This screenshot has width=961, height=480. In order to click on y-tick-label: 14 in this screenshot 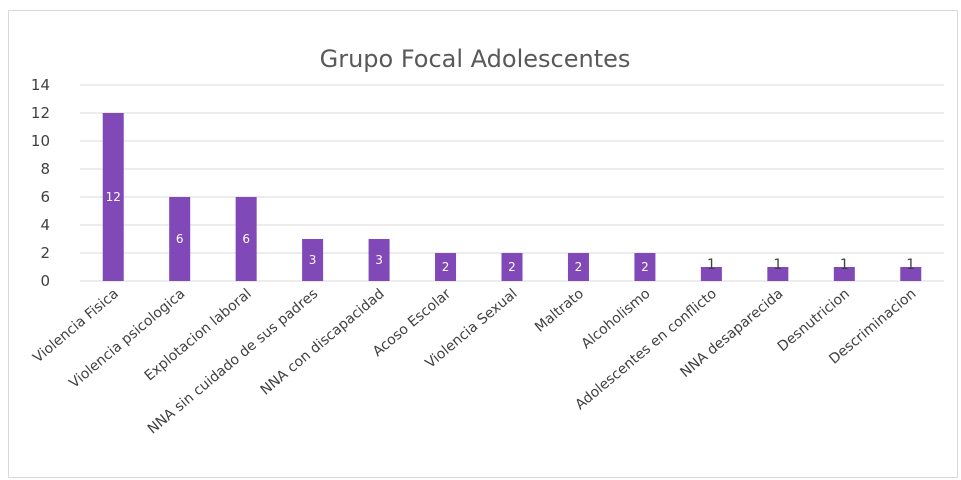, I will do `click(40, 85)`.